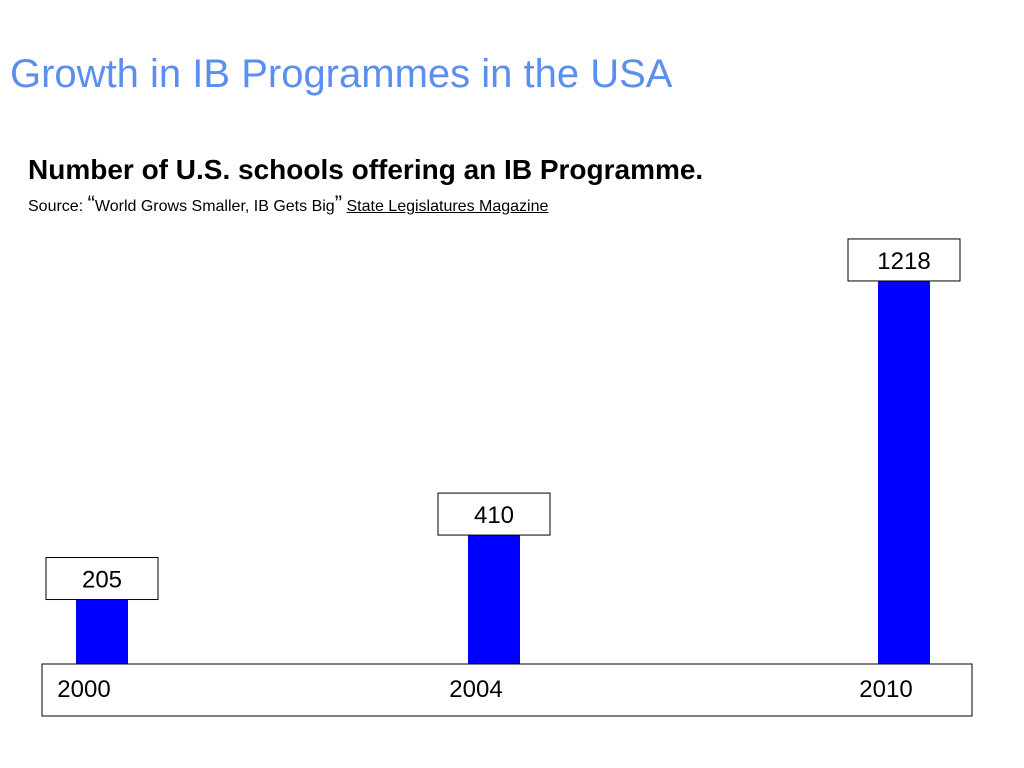 The image size is (1024, 768). I want to click on data-label: 410, so click(494, 515).